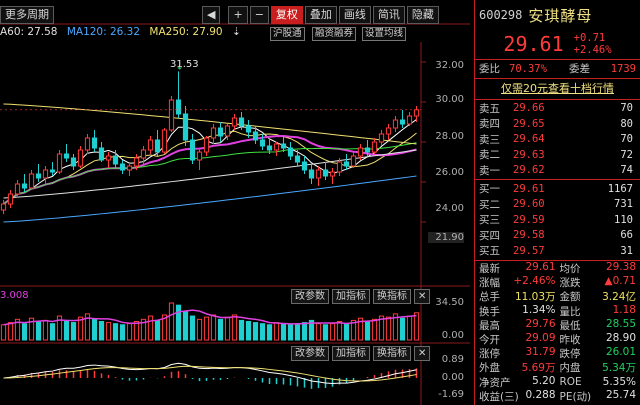 Image resolution: width=640 pixels, height=405 pixels. What do you see at coordinates (286, 15) in the screenshot?
I see `restore-rights-button: 复权` at bounding box center [286, 15].